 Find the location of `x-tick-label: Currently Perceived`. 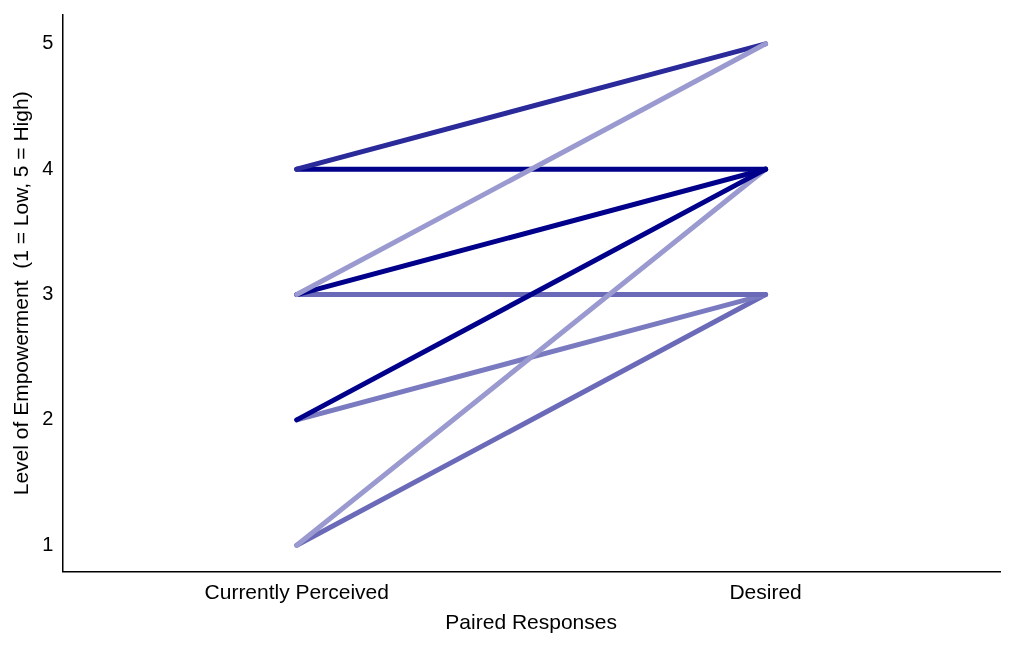

x-tick-label: Currently Perceived is located at coordinates (296, 591).